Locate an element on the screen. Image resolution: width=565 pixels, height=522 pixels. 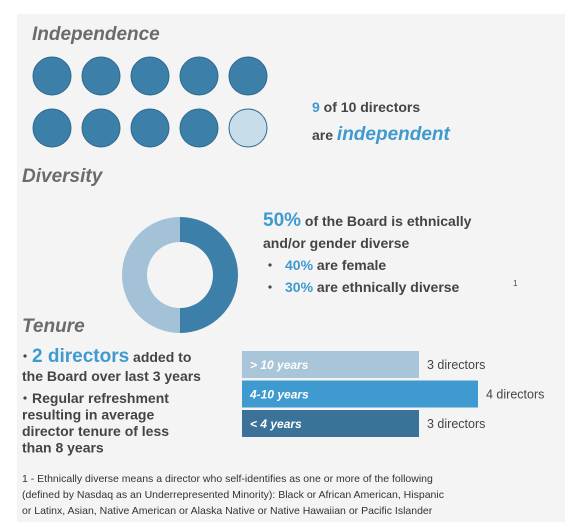
text-span: of 10 directors is located at coordinates (370, 107).